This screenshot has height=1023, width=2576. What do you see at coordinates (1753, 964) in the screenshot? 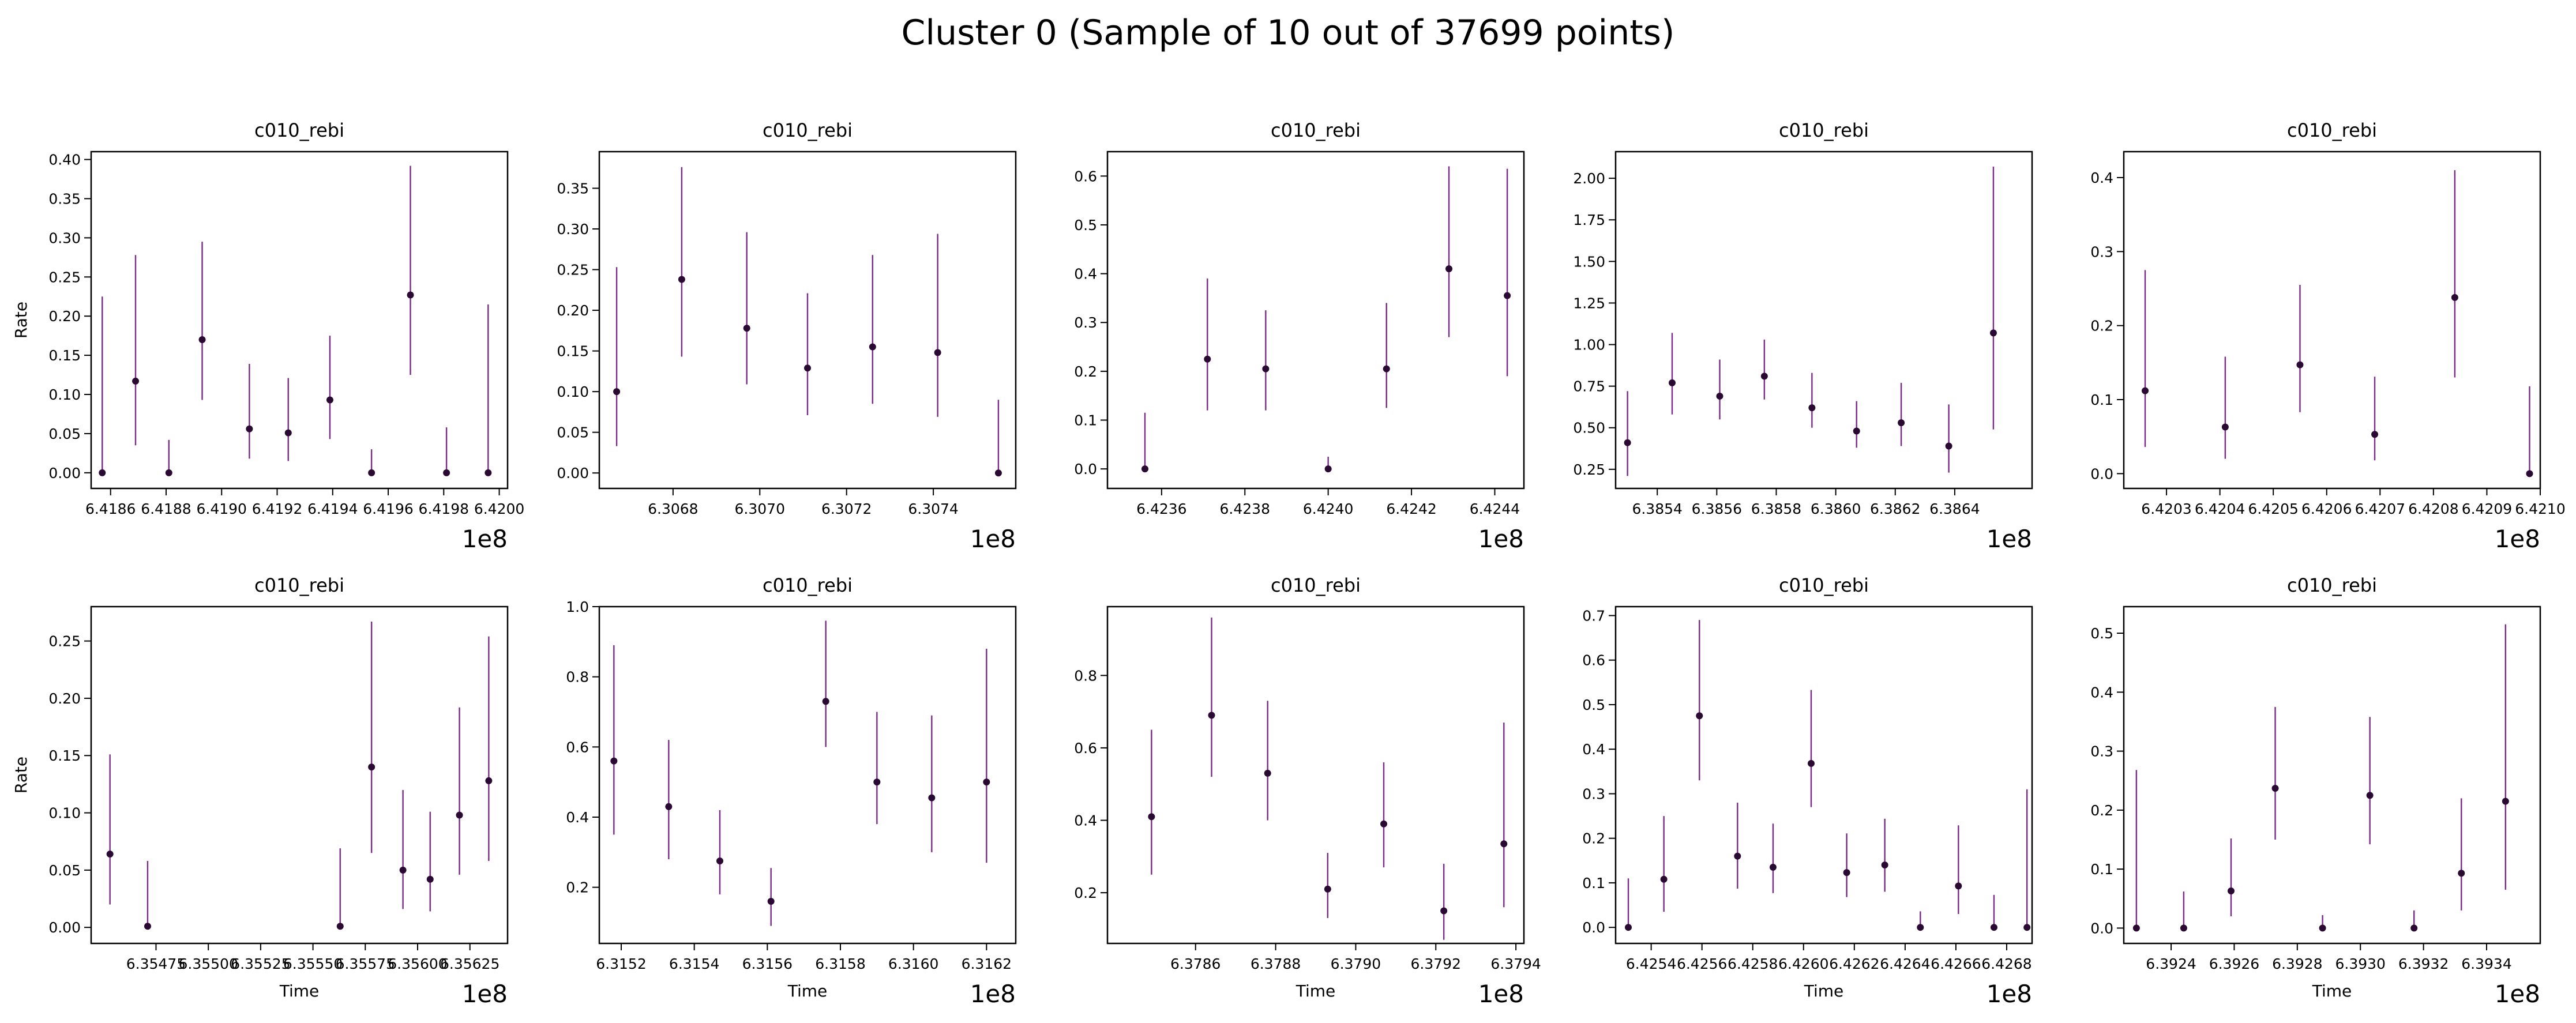
I see `x-tick-label: 6.4258` at bounding box center [1753, 964].